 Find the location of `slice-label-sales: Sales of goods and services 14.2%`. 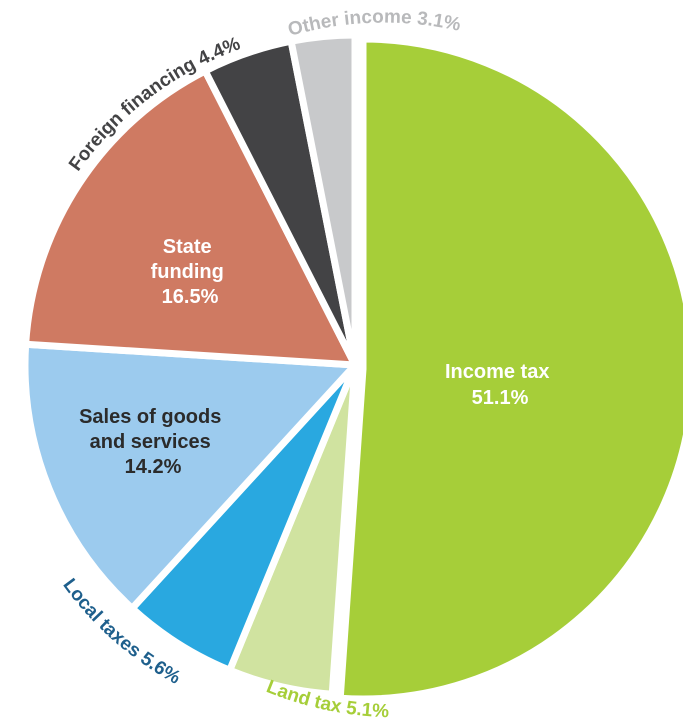

slice-label-sales: Sales of goods and services 14.2% is located at coordinates (153, 442).